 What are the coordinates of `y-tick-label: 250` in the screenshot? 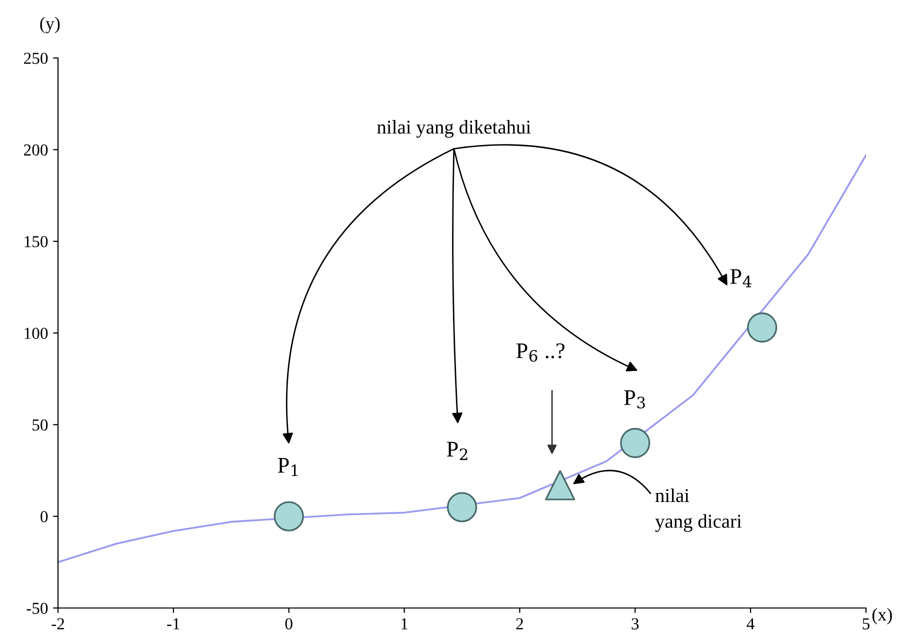 It's located at (36, 58).